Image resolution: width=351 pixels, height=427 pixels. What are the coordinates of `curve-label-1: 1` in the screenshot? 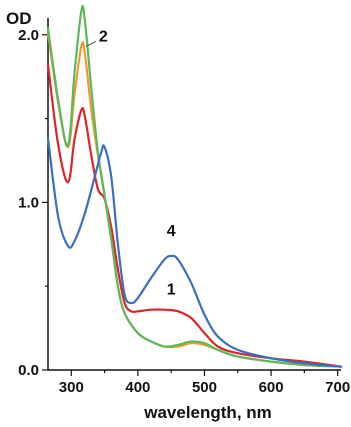 It's located at (171, 290).